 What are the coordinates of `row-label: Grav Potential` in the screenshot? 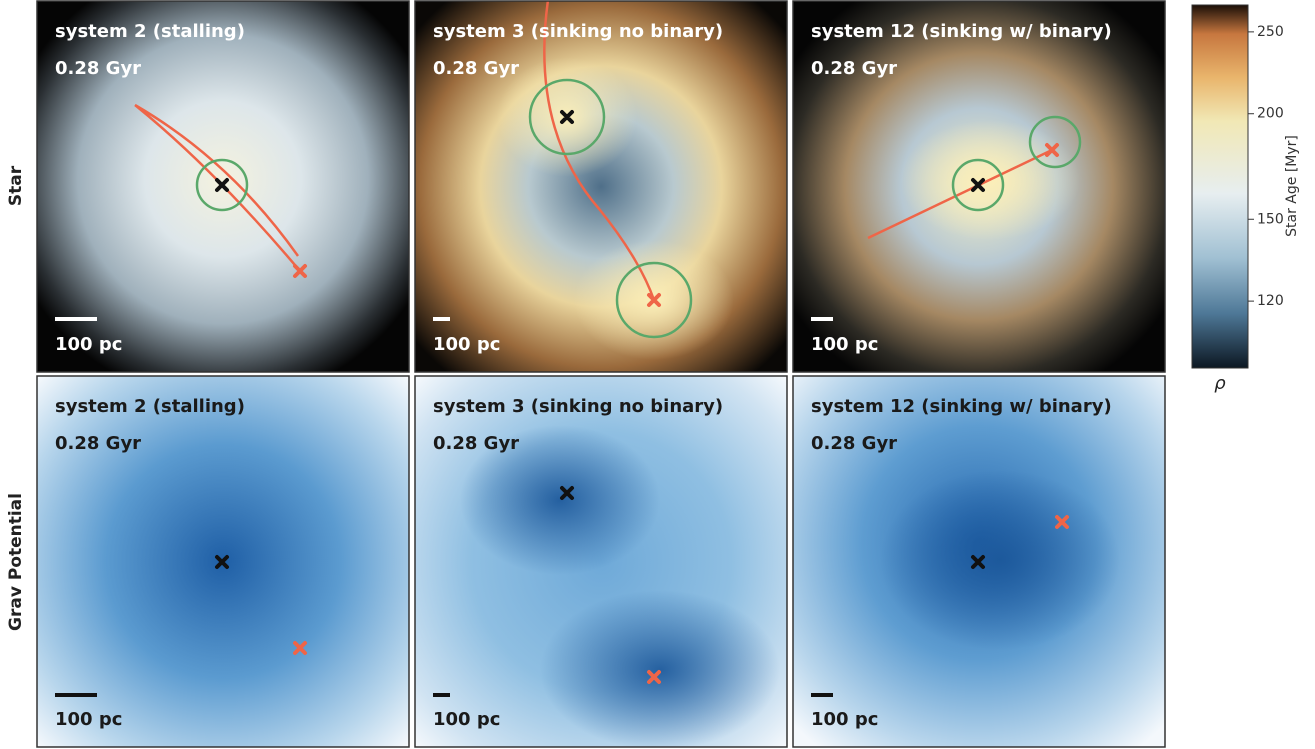 It's located at (16, 562).